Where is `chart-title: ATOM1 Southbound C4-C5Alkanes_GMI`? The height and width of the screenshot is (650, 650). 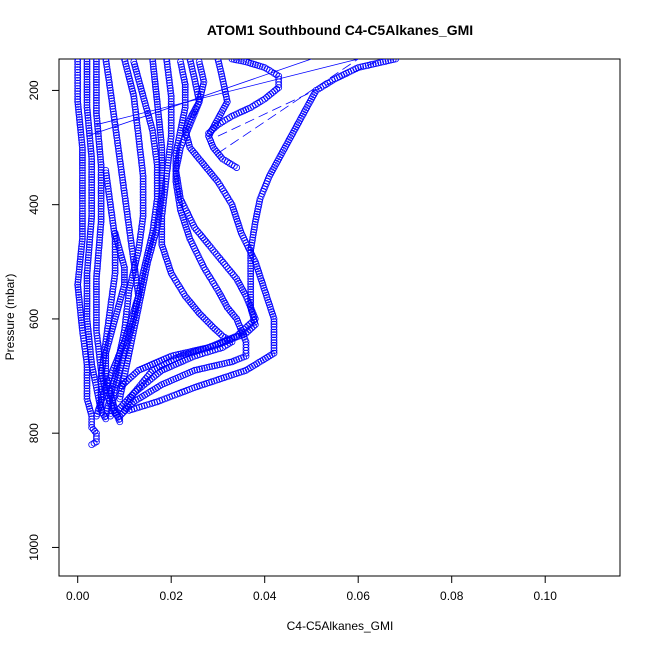
chart-title: ATOM1 Southbound C4-C5Alkanes_GMI is located at coordinates (340, 30).